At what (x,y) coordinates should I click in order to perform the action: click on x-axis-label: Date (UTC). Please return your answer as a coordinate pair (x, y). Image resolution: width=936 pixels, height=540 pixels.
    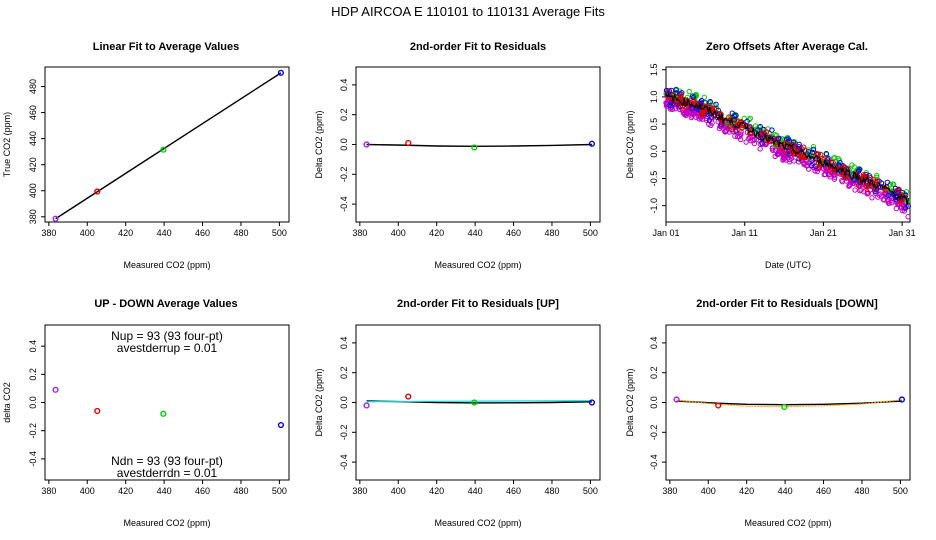
    Looking at the image, I should click on (788, 265).